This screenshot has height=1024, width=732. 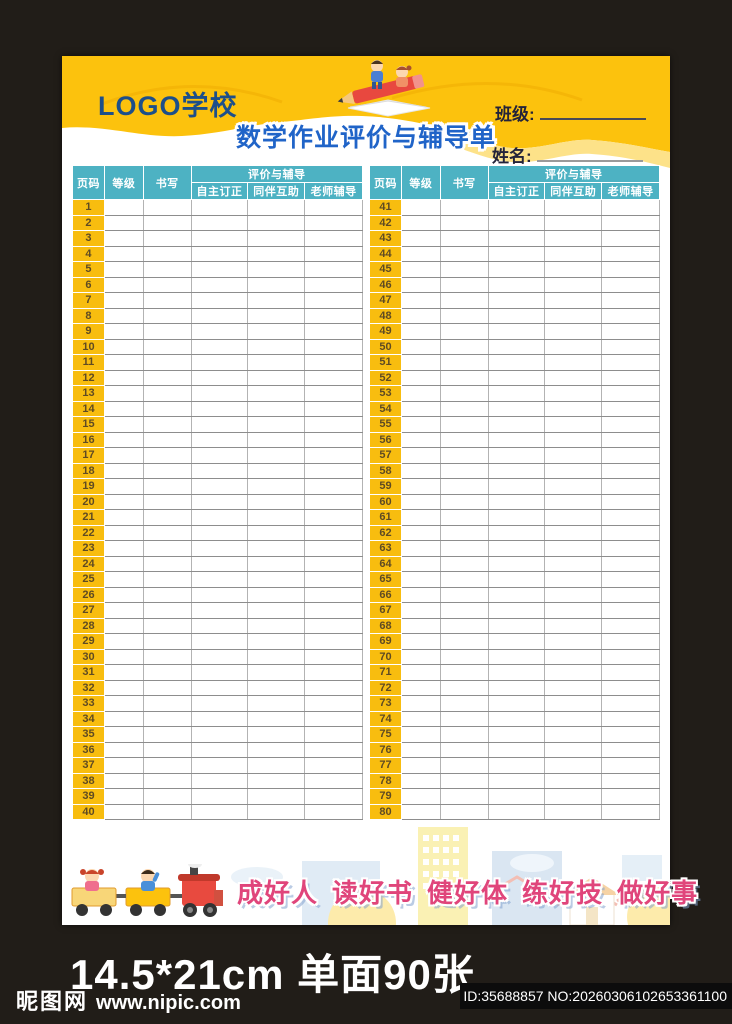 What do you see at coordinates (217, 610) in the screenshot?
I see `table-row: 27` at bounding box center [217, 610].